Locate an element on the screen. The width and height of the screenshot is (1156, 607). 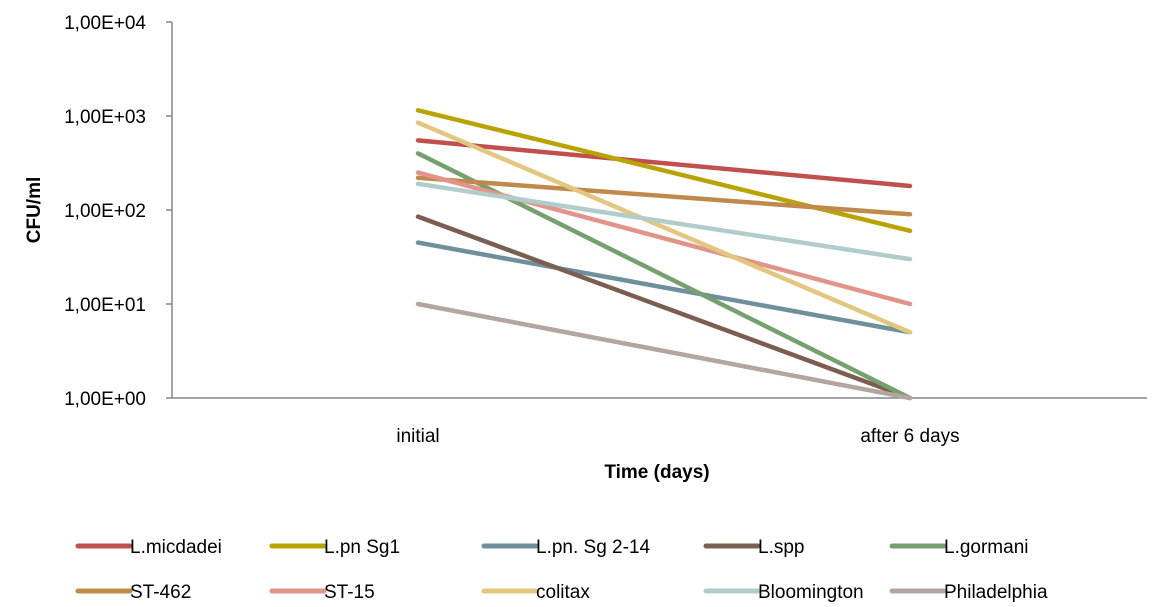
legend-label: Bloomington is located at coordinates (811, 592).